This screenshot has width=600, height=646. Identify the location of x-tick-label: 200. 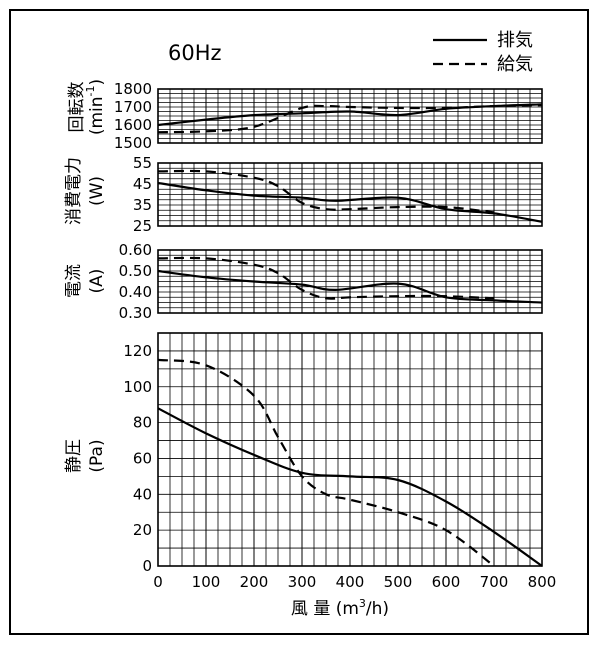
(254, 582).